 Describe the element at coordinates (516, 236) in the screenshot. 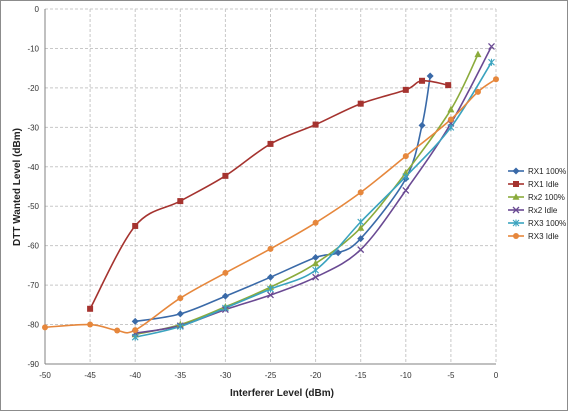

I see `legend-marker-rx3-idle` at that location.